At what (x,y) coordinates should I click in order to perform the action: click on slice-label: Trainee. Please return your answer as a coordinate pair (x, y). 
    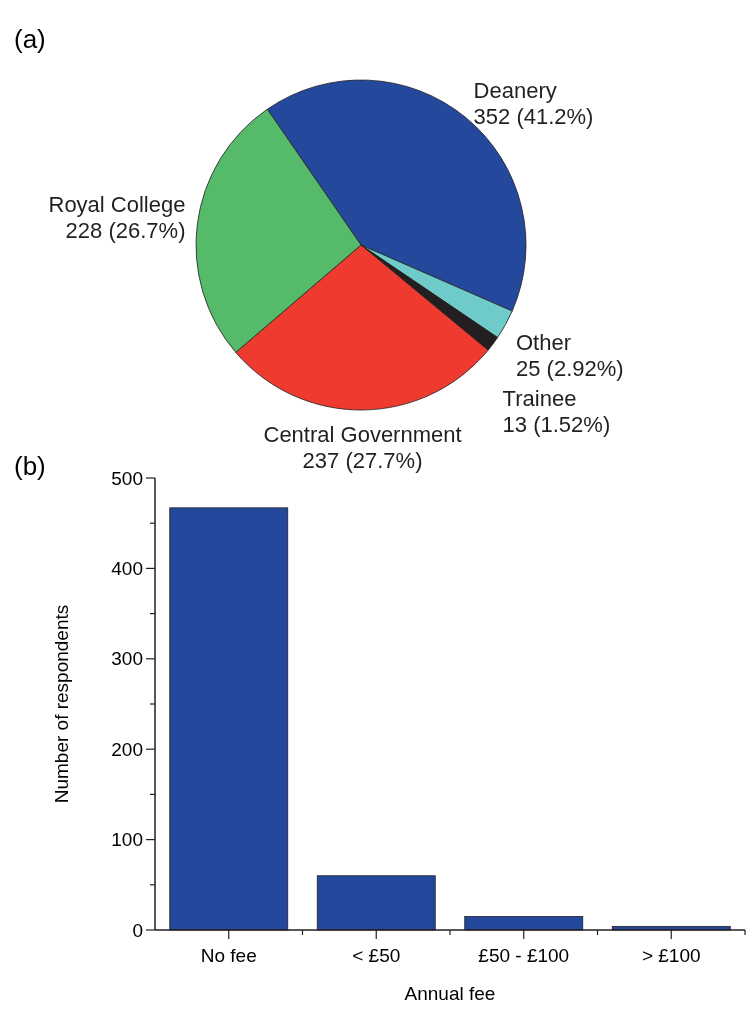
    Looking at the image, I should click on (539, 399).